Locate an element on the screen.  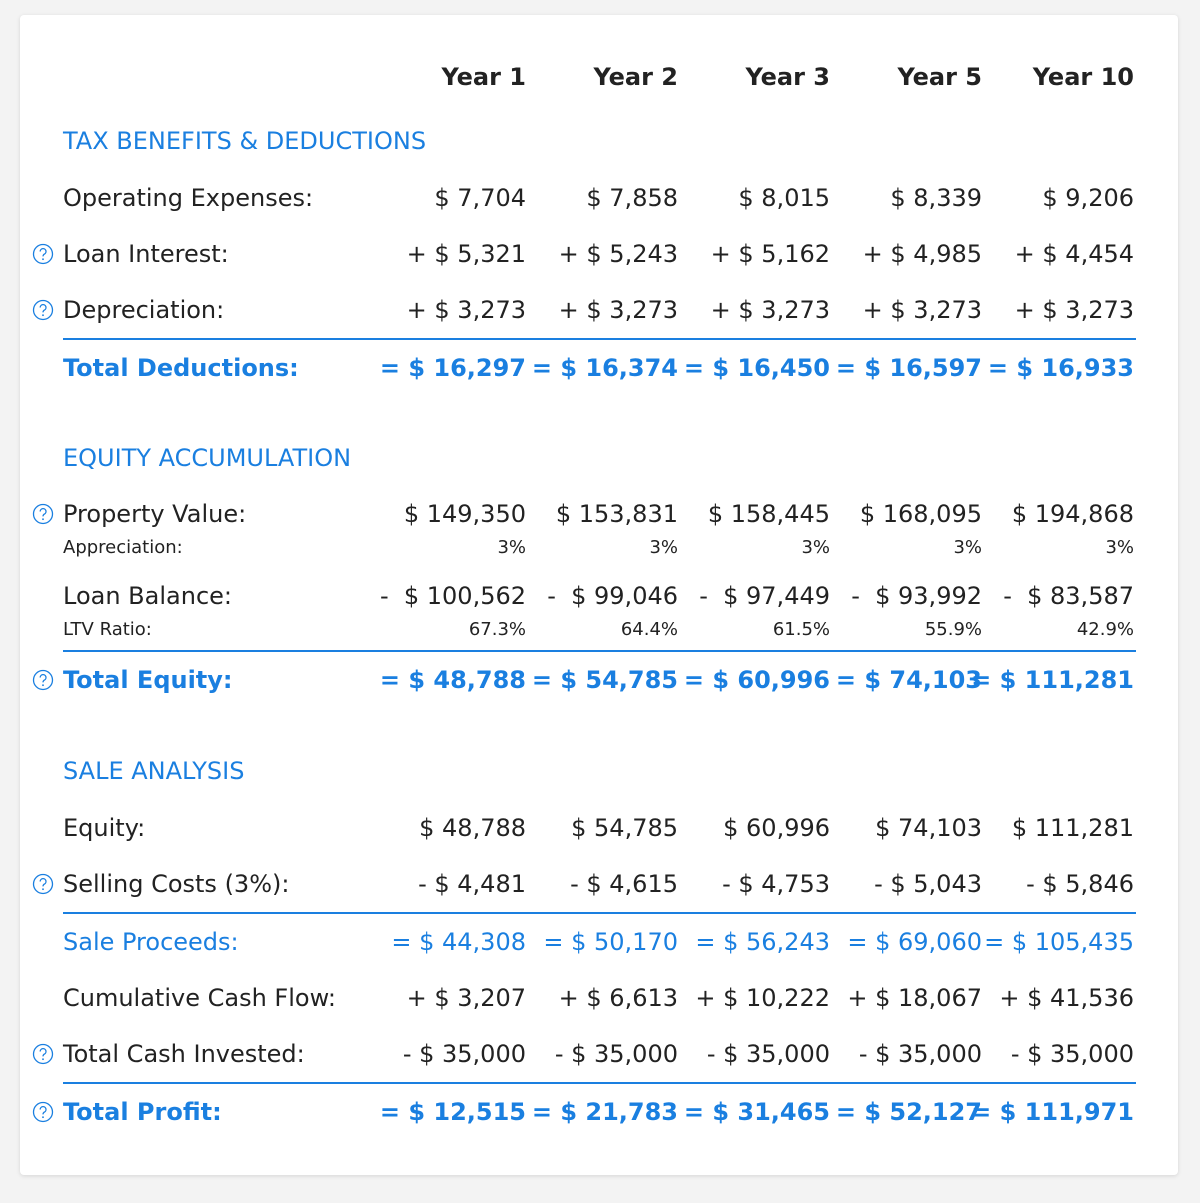
cell-value: = $ 16,450 is located at coordinates (756, 368).